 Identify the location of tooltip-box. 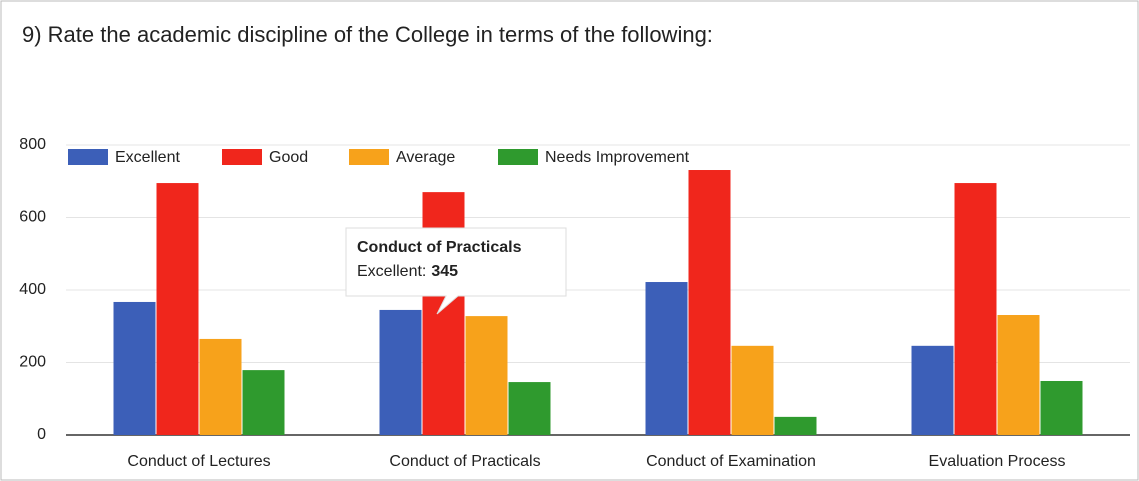
(456, 271).